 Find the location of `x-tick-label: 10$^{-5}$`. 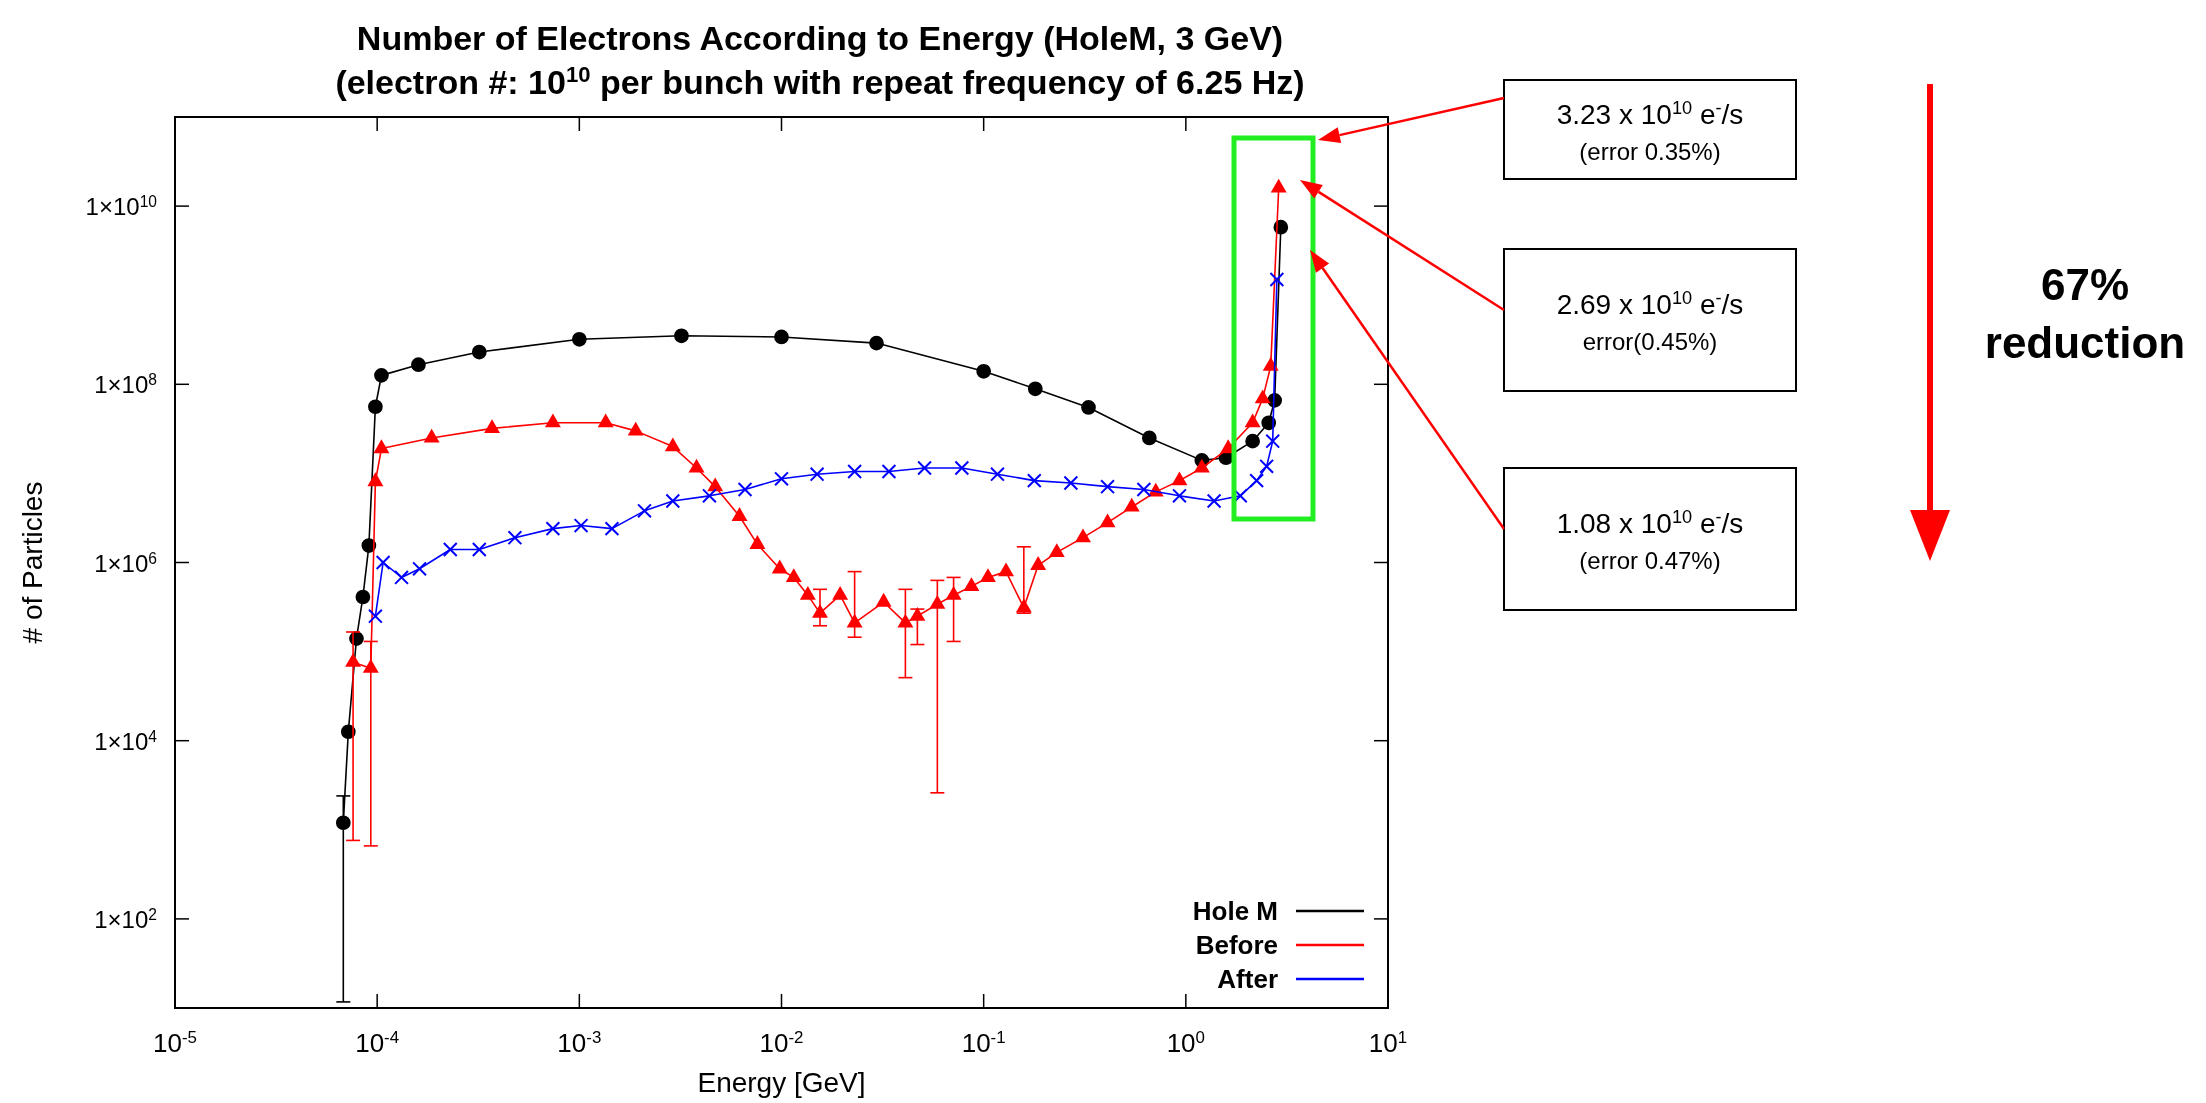

x-tick-label: 10$^{-5}$ is located at coordinates (175, 1042).